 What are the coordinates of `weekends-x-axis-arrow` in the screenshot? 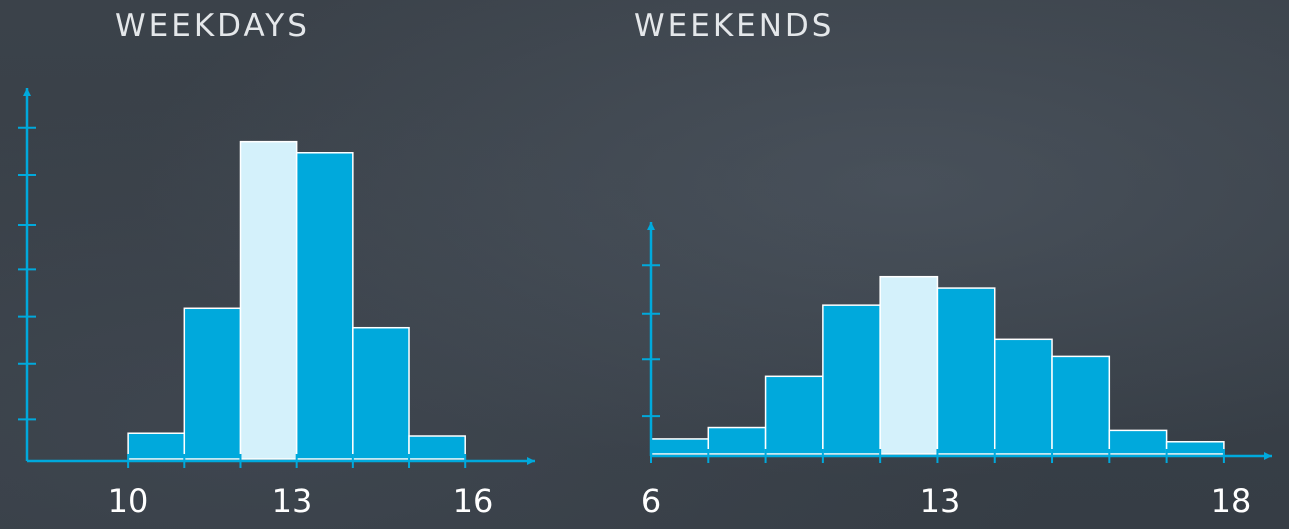 It's located at (1268, 456).